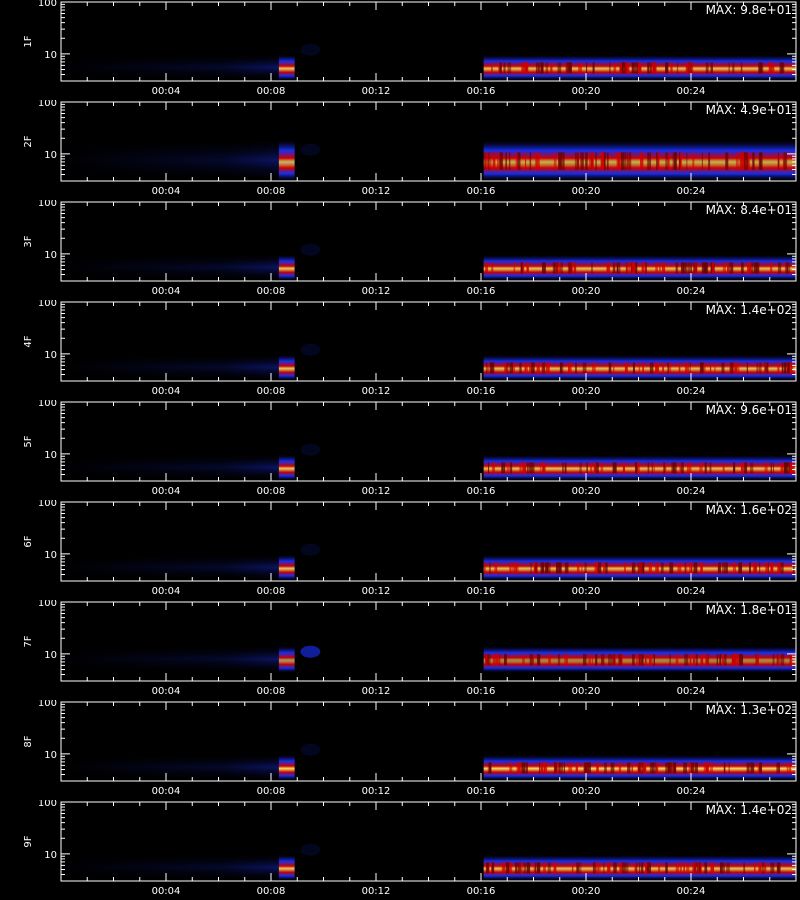  What do you see at coordinates (749, 410) in the screenshot?
I see `max-label: MAX: 9.6e+01` at bounding box center [749, 410].